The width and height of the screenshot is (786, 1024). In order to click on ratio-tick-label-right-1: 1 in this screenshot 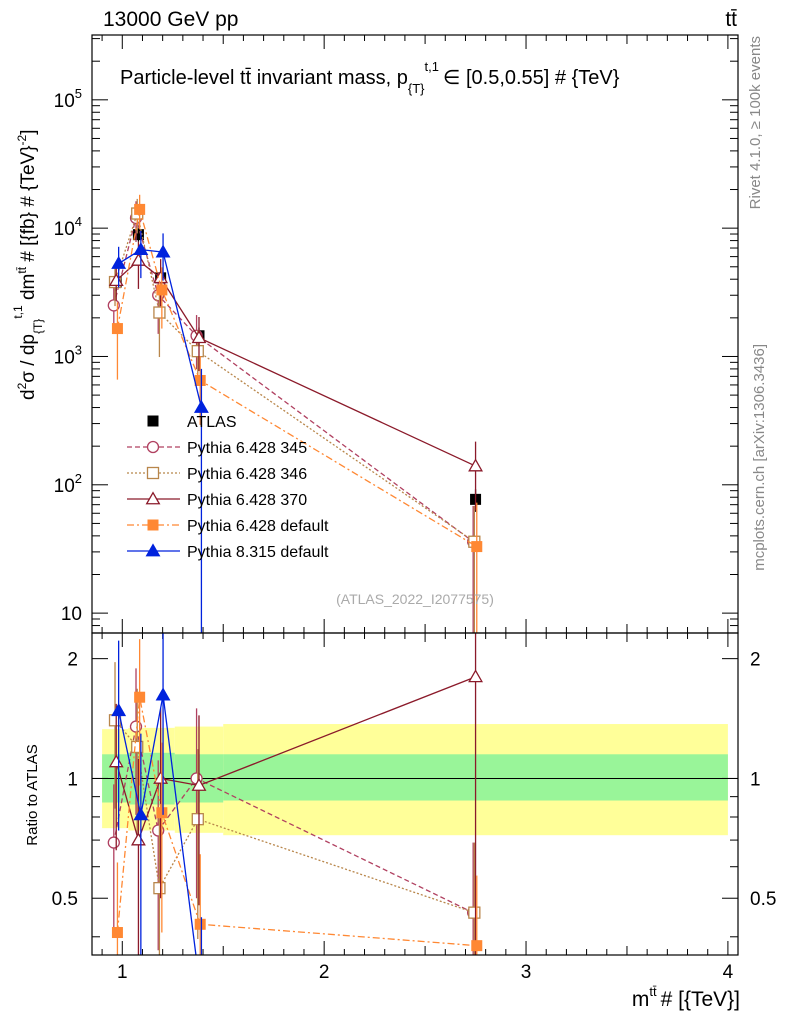, I will do `click(755, 779)`.